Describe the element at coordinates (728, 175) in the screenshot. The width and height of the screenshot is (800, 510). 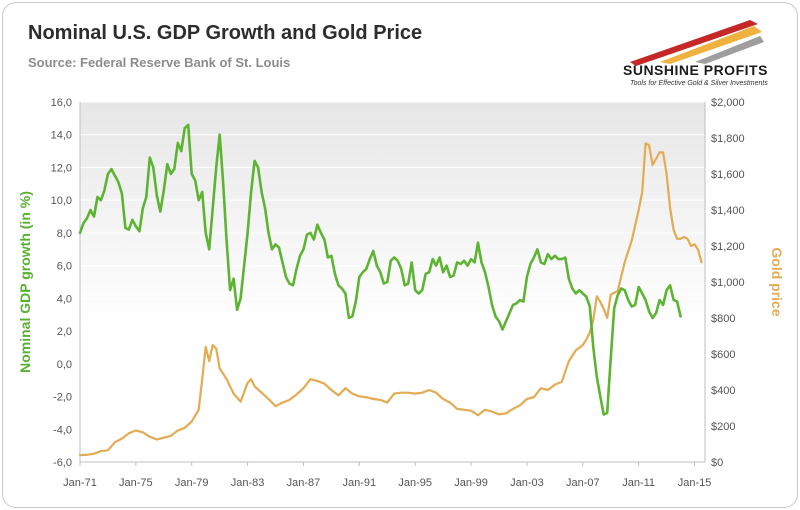
I see `right-tick-label: $1,600` at that location.